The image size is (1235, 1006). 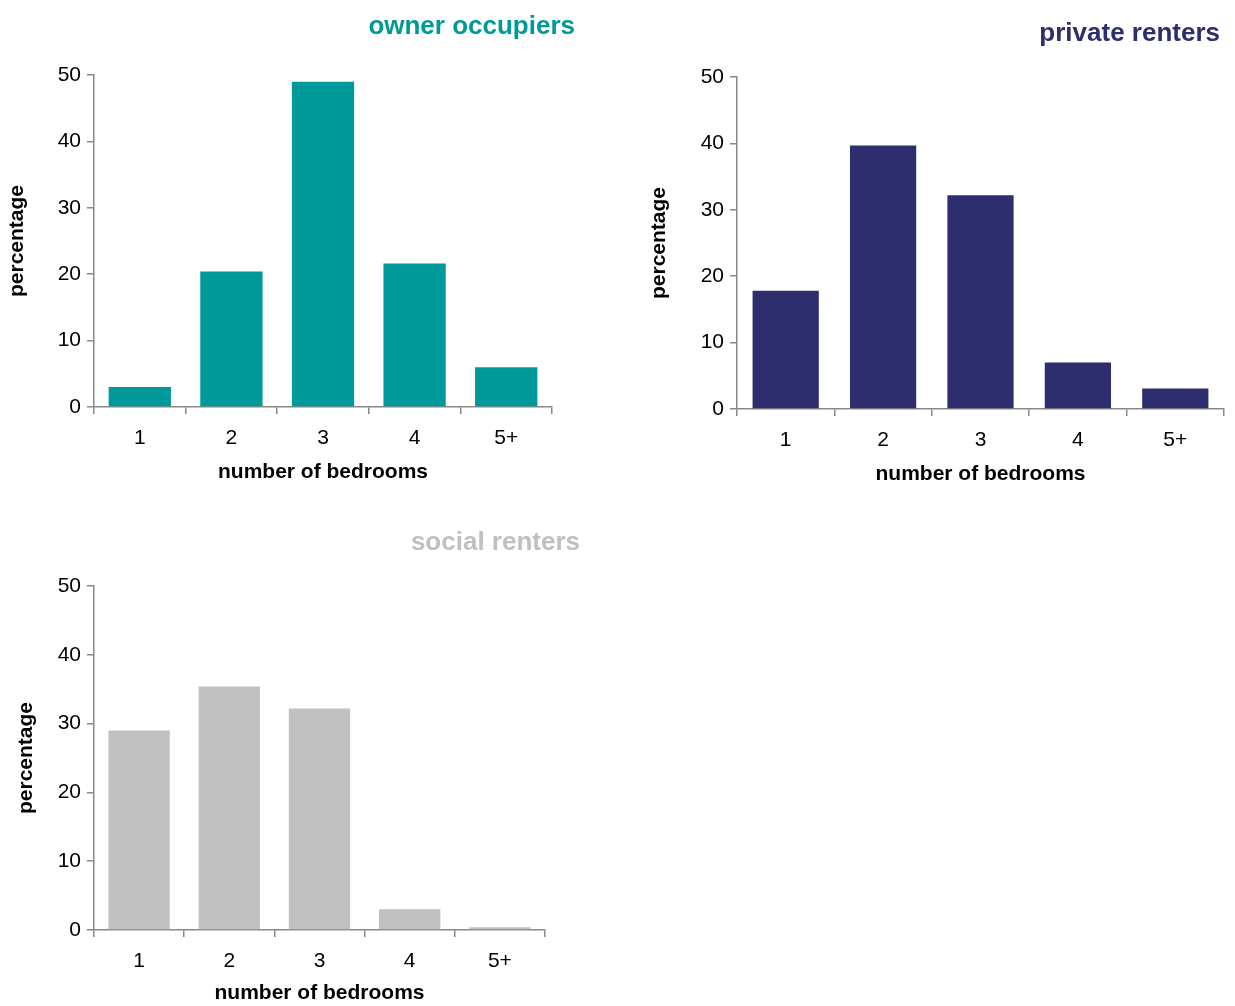 What do you see at coordinates (495, 541) in the screenshot?
I see `chart-title: social renters` at bounding box center [495, 541].